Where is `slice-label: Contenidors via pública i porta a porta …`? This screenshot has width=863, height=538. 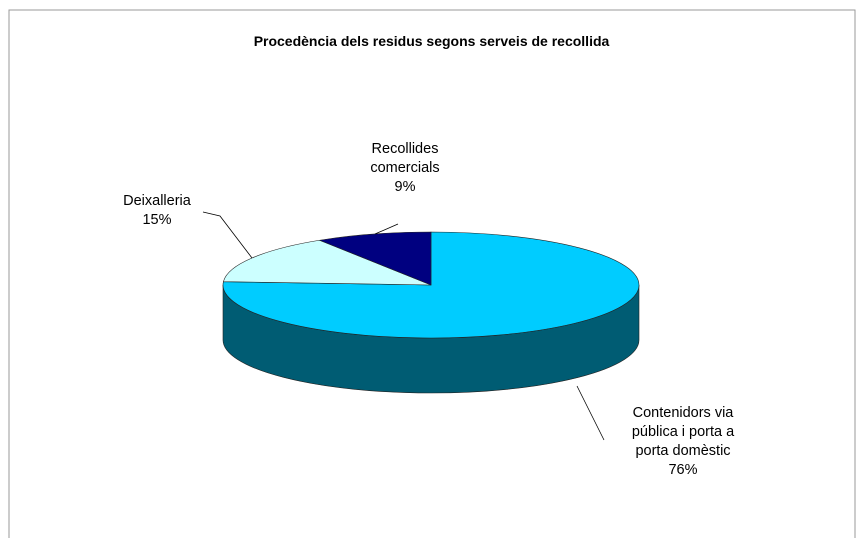
slice-label: Contenidors via pública i porta a porta … is located at coordinates (683, 432).